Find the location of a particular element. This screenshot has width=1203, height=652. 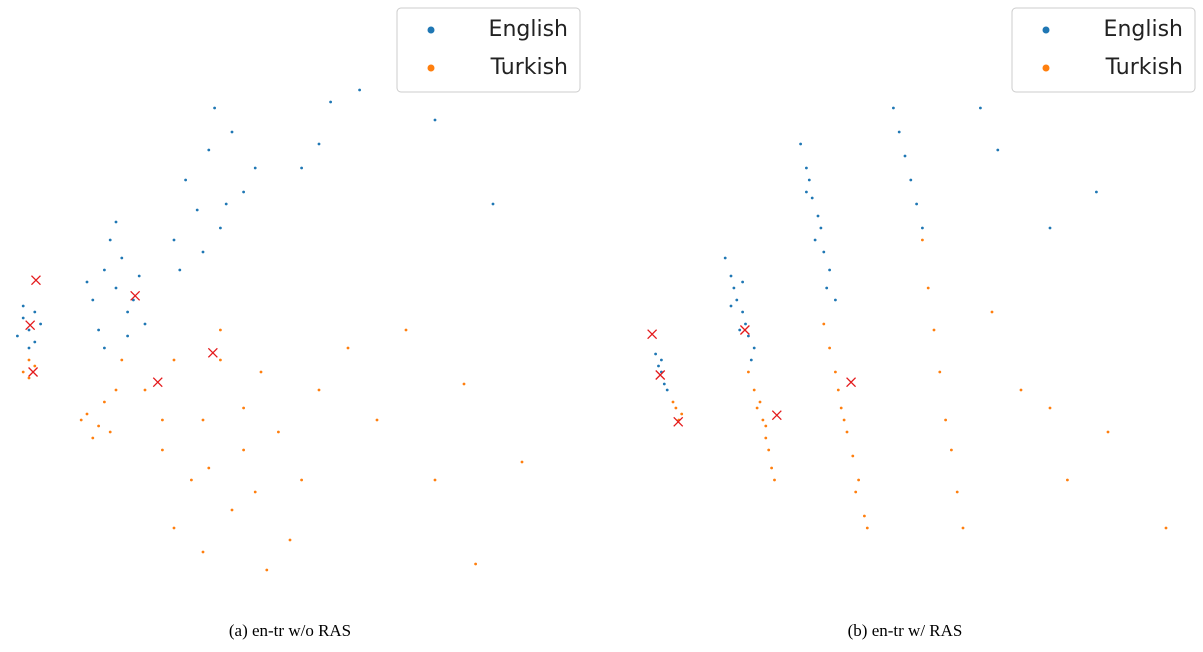

legend-label: English is located at coordinates (528, 29).